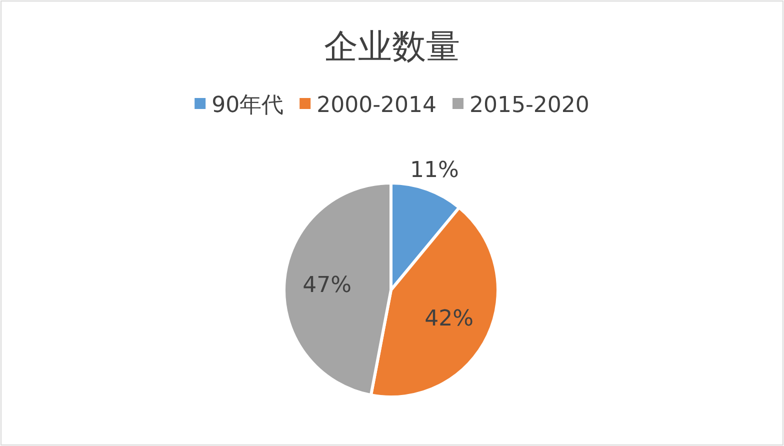  Describe the element at coordinates (392, 47) in the screenshot. I see `chart-title: 企业数量` at that location.